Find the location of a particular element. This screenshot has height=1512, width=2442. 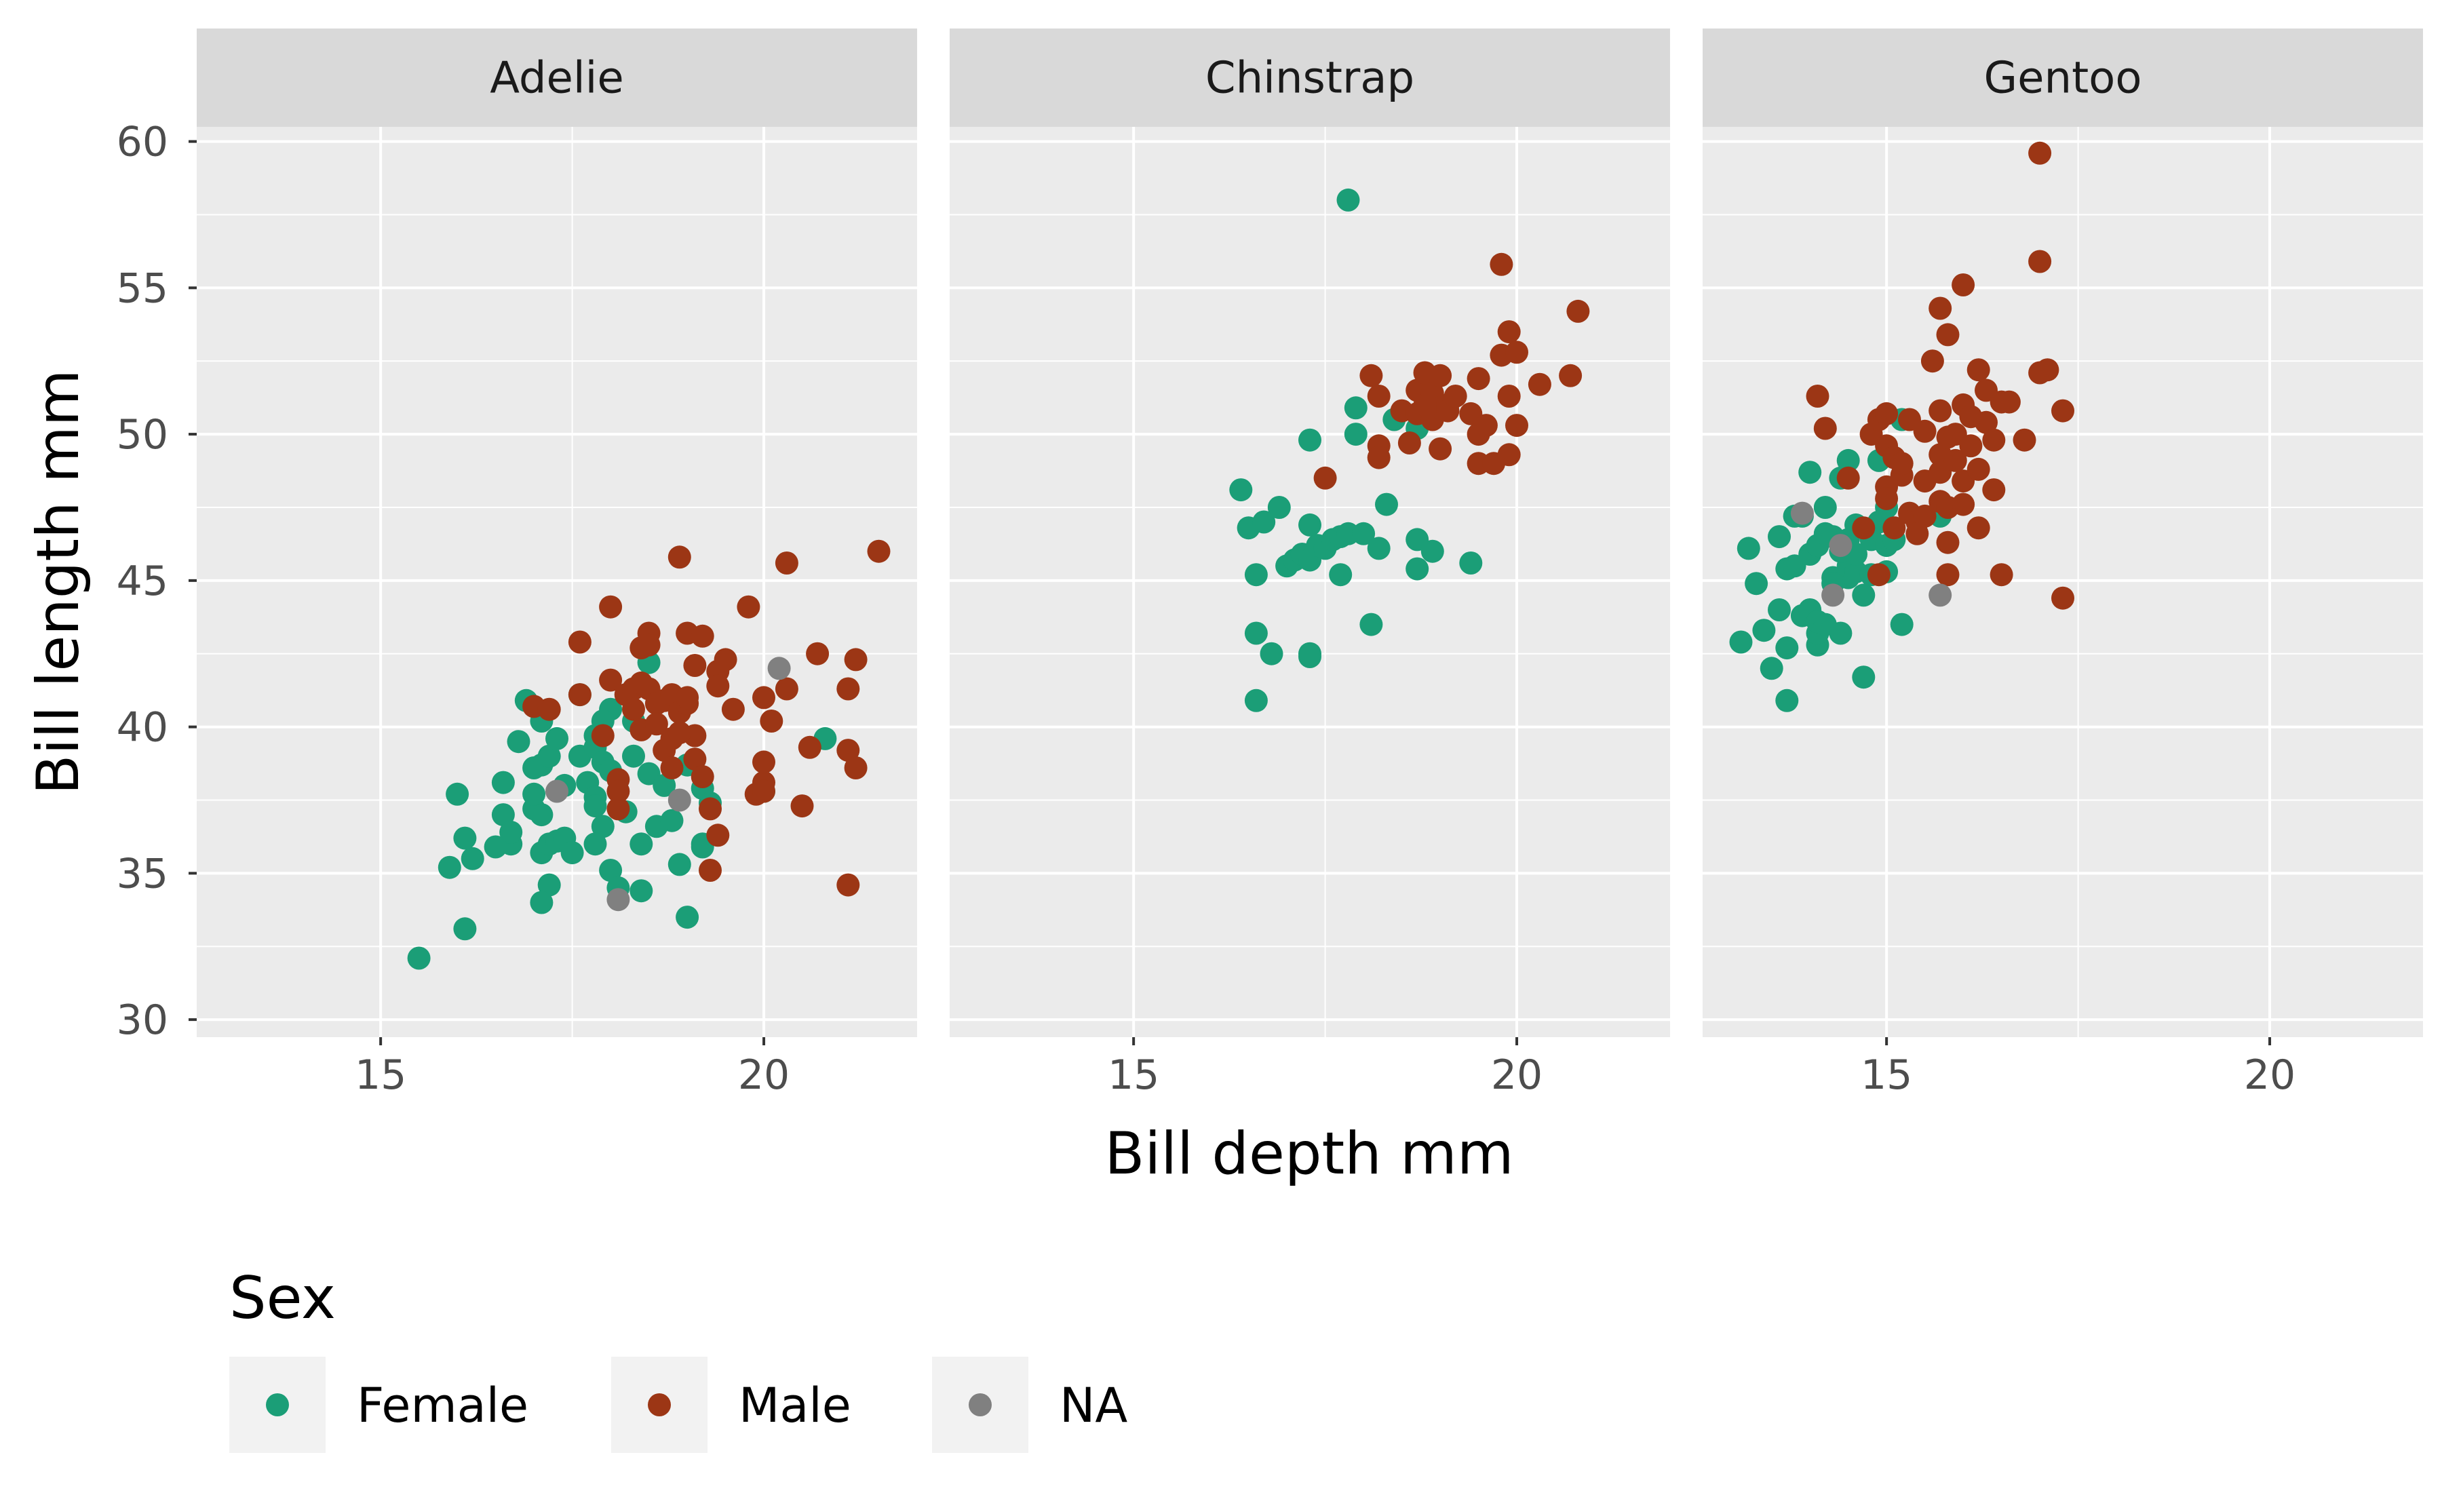

y-tick-label: 40 is located at coordinates (142, 728).